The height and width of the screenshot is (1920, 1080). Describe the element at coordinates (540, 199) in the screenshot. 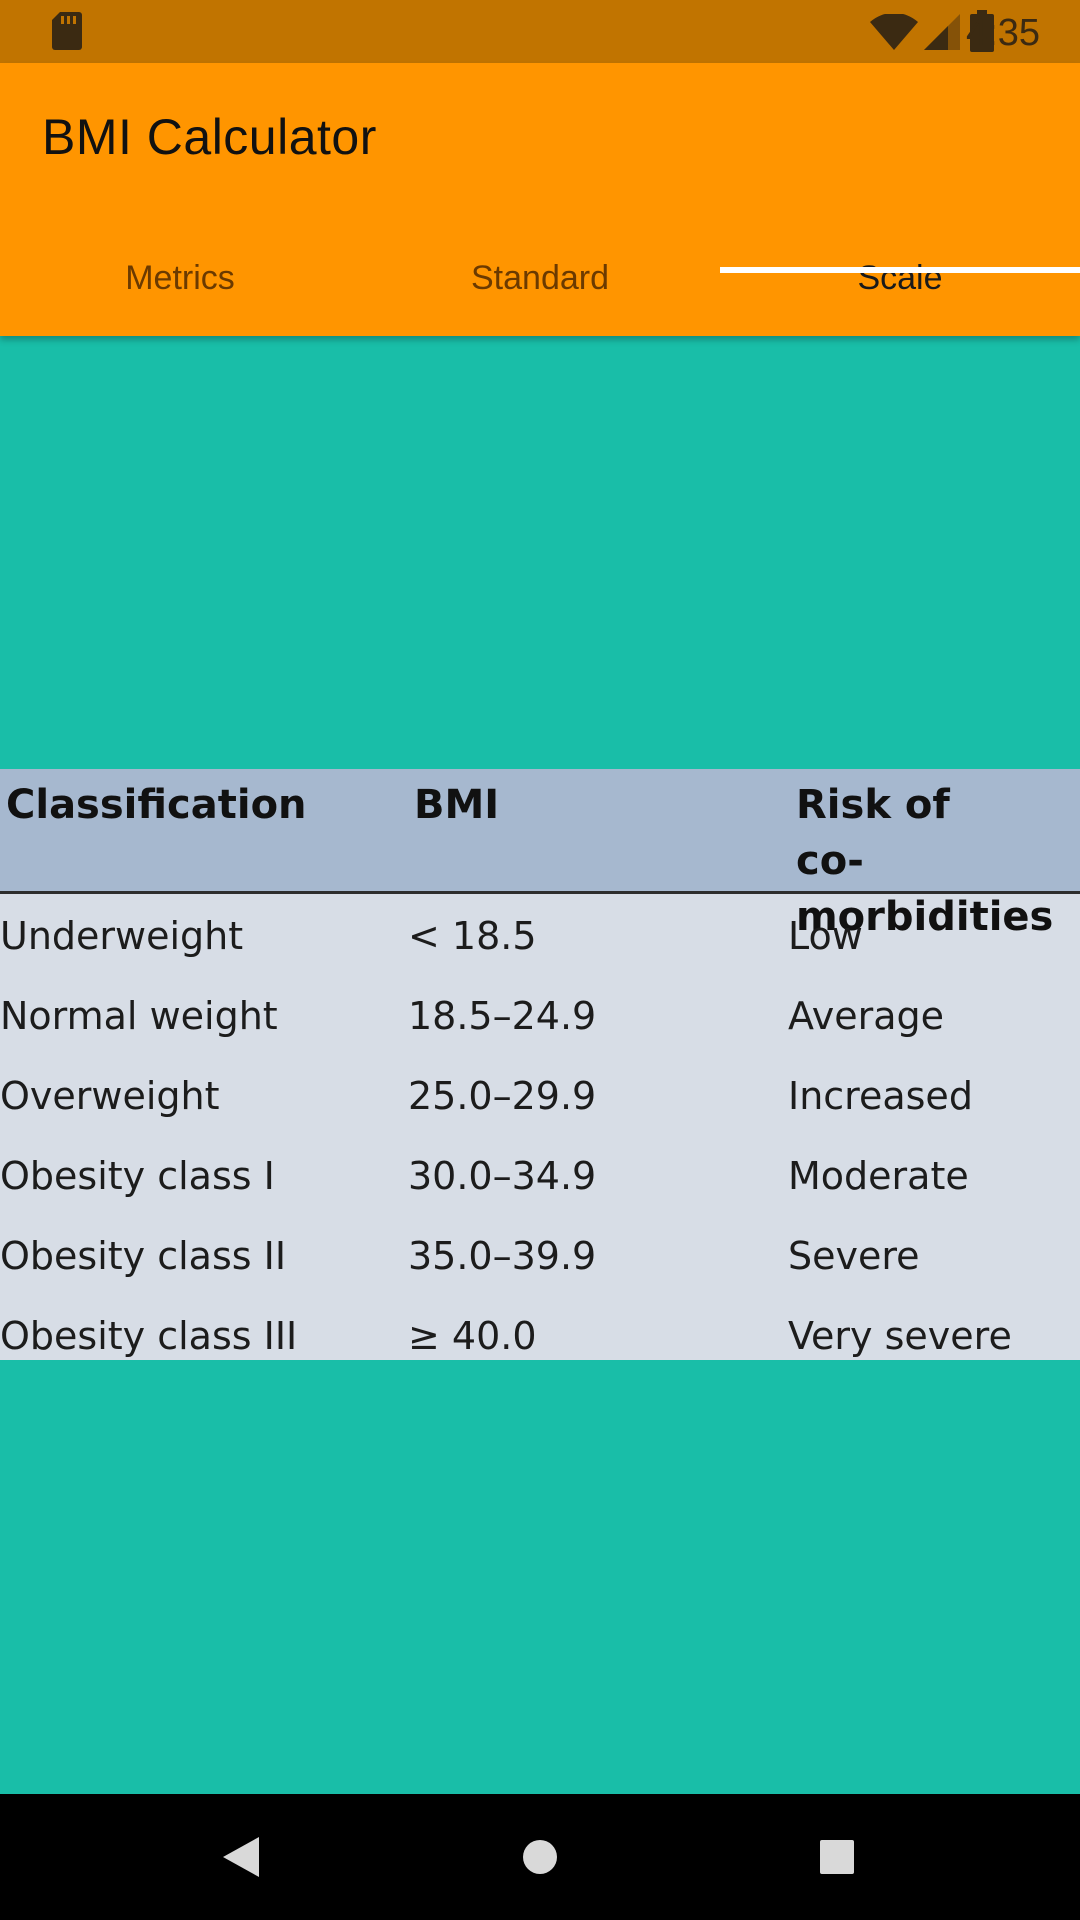

I see `app-bar: BMI Calculator Metrics Standard Scale` at that location.